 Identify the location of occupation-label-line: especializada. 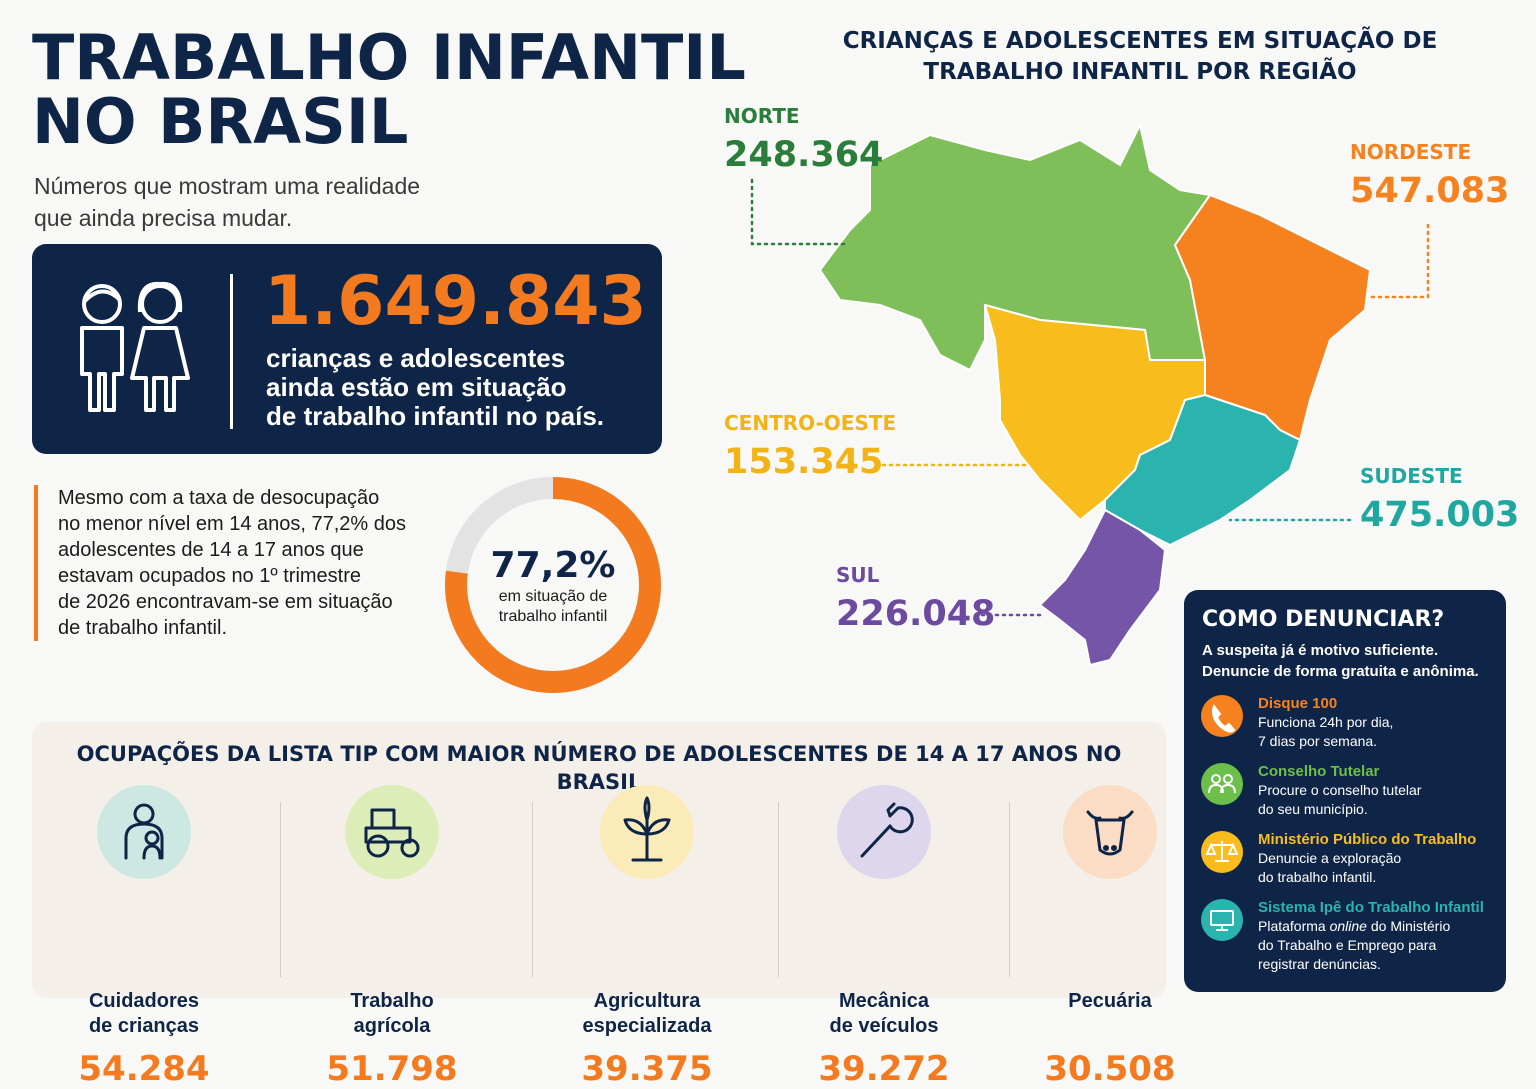
(647, 1026).